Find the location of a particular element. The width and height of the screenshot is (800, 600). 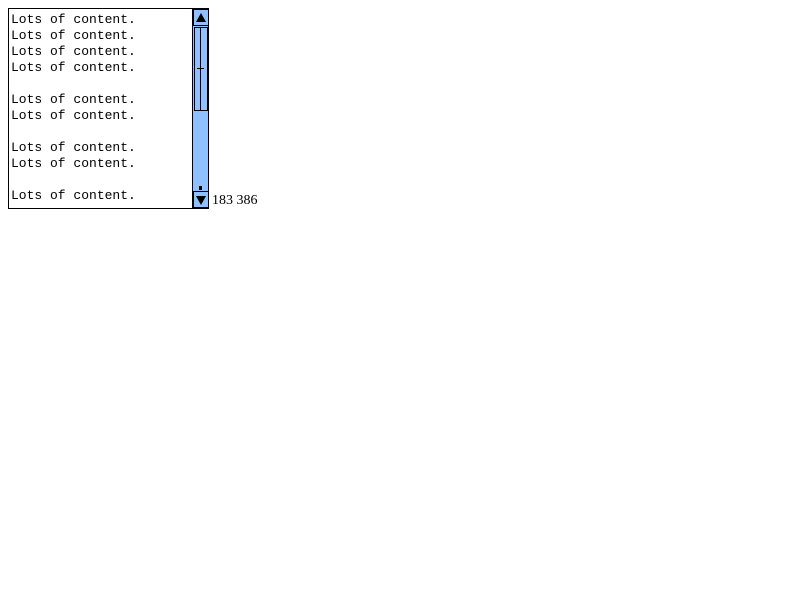

scrollbar-thumb is located at coordinates (201, 69).